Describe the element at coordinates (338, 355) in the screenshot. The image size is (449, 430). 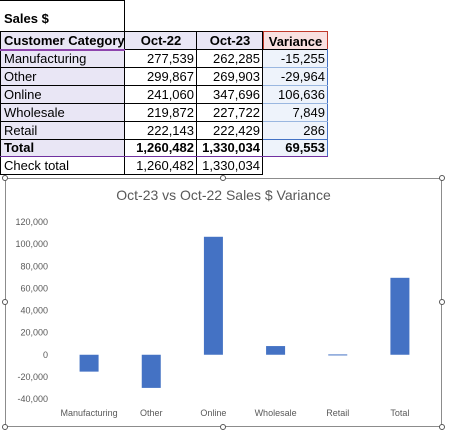
I see `bar-retail` at that location.